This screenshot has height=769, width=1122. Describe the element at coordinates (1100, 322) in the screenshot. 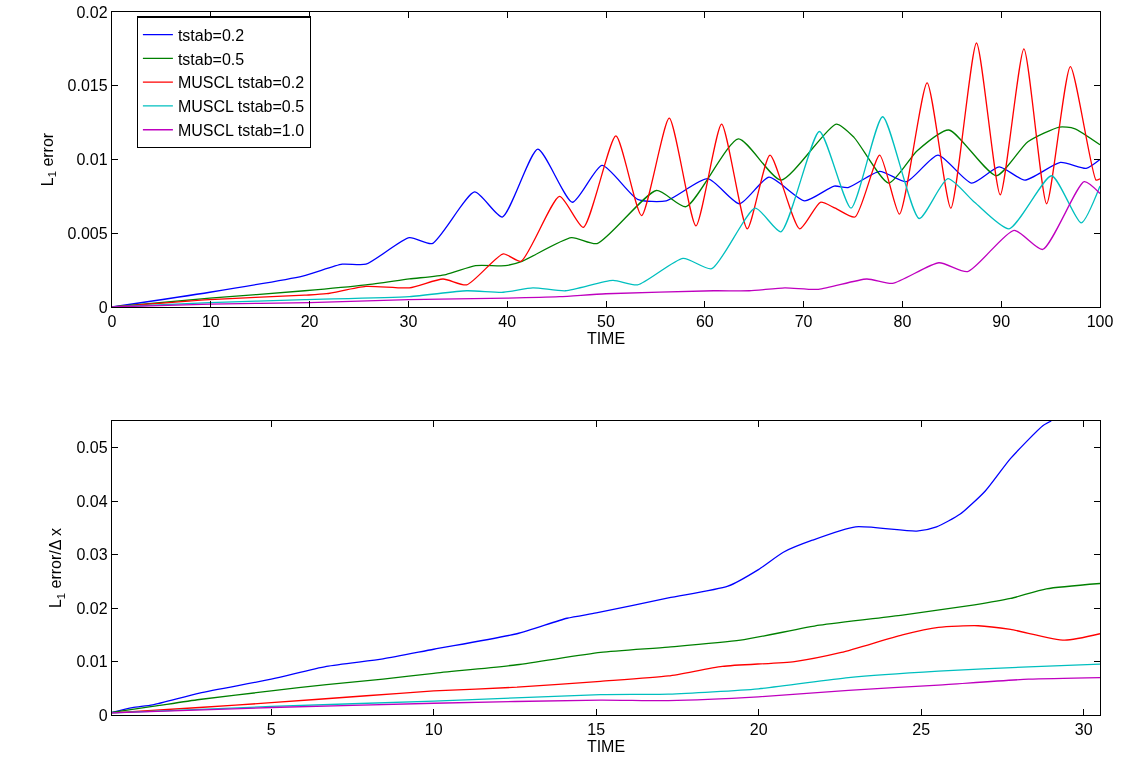

I see `x-tick-label: 100` at that location.